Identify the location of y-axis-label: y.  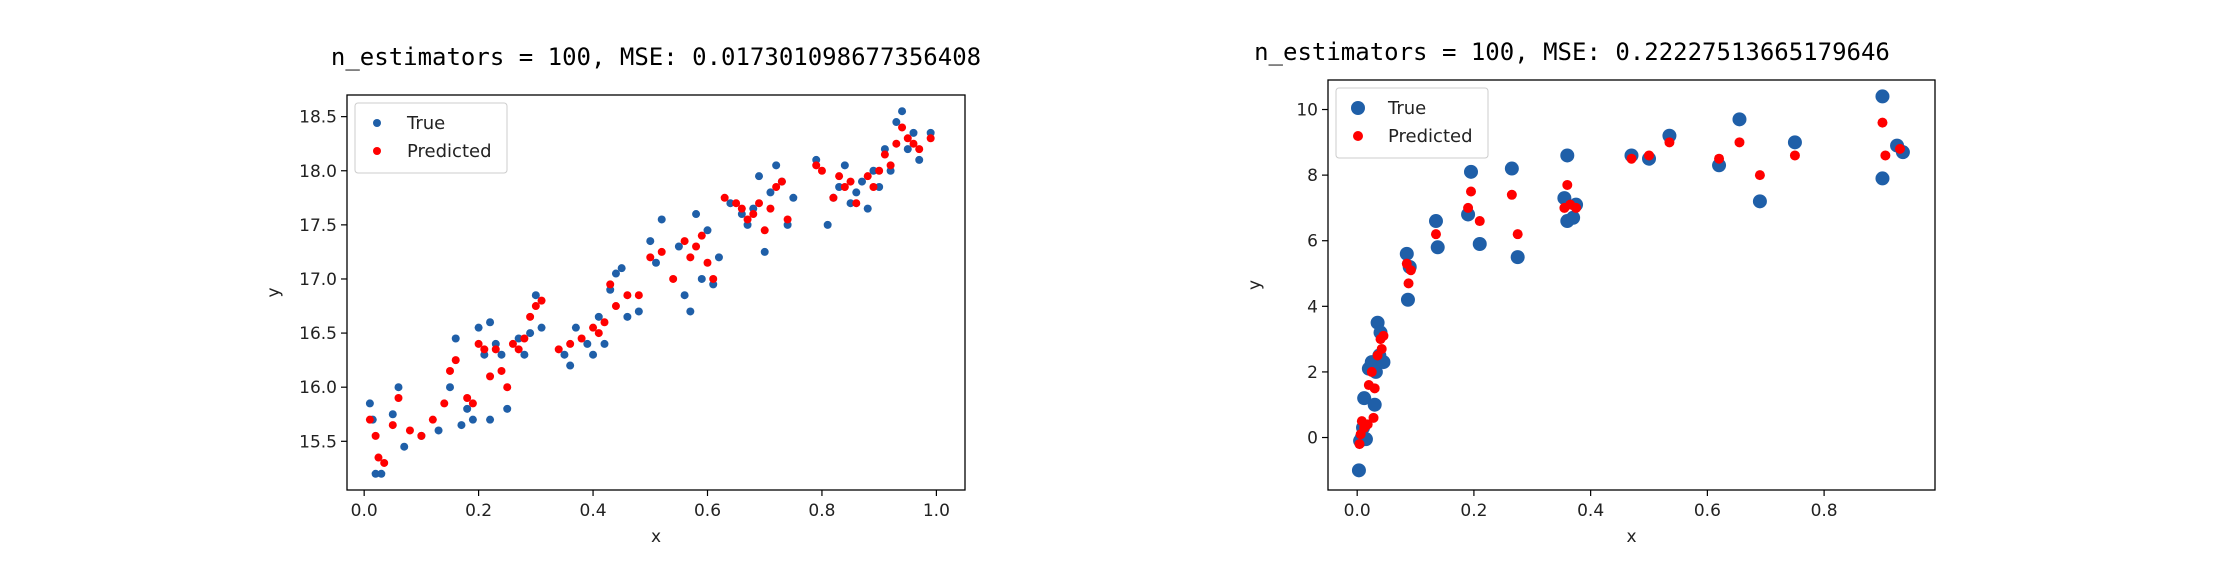
(274, 292).